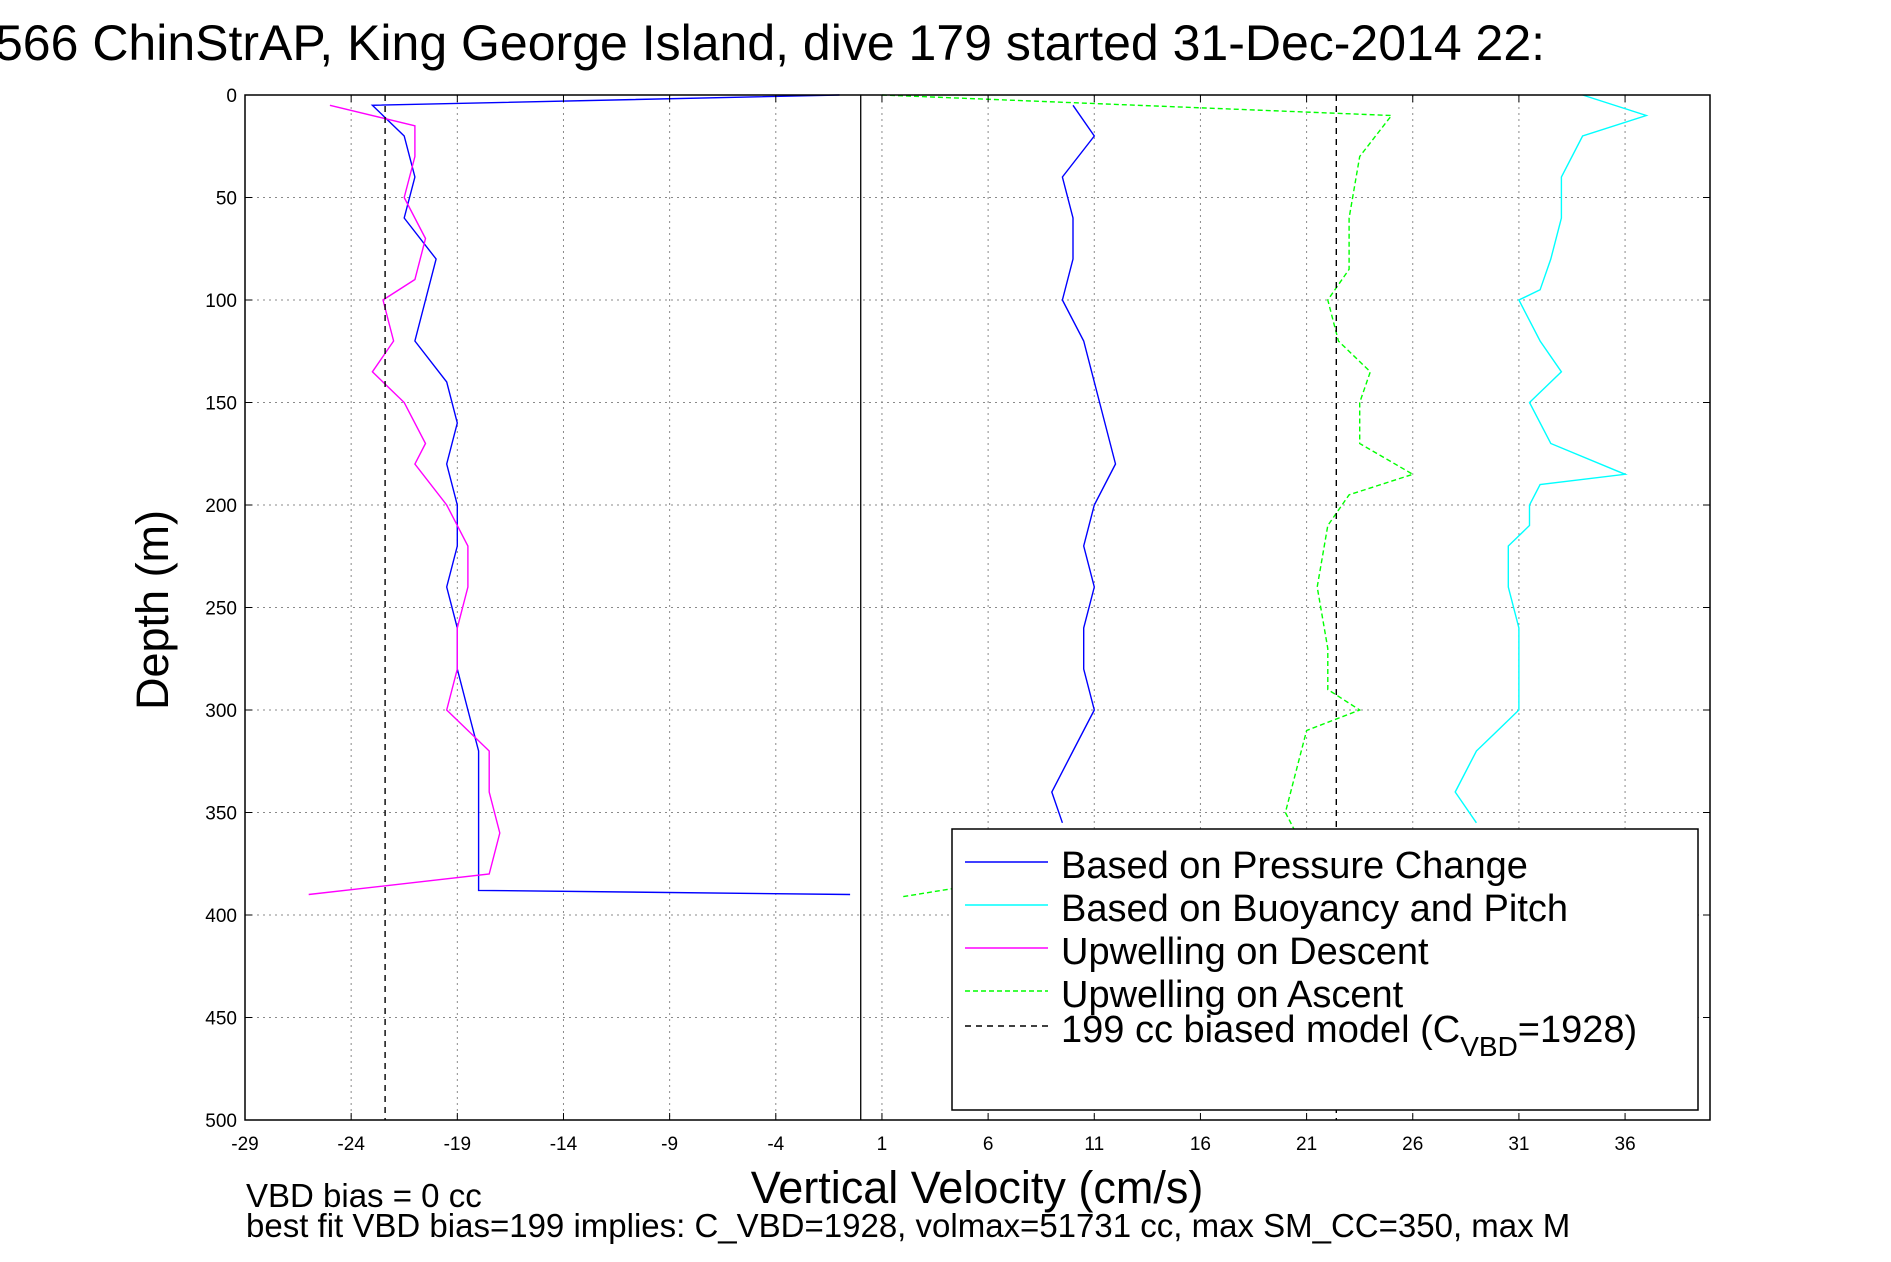 Image resolution: width=1891 pixels, height=1262 pixels. I want to click on x-tick-label: -9, so click(669, 1144).